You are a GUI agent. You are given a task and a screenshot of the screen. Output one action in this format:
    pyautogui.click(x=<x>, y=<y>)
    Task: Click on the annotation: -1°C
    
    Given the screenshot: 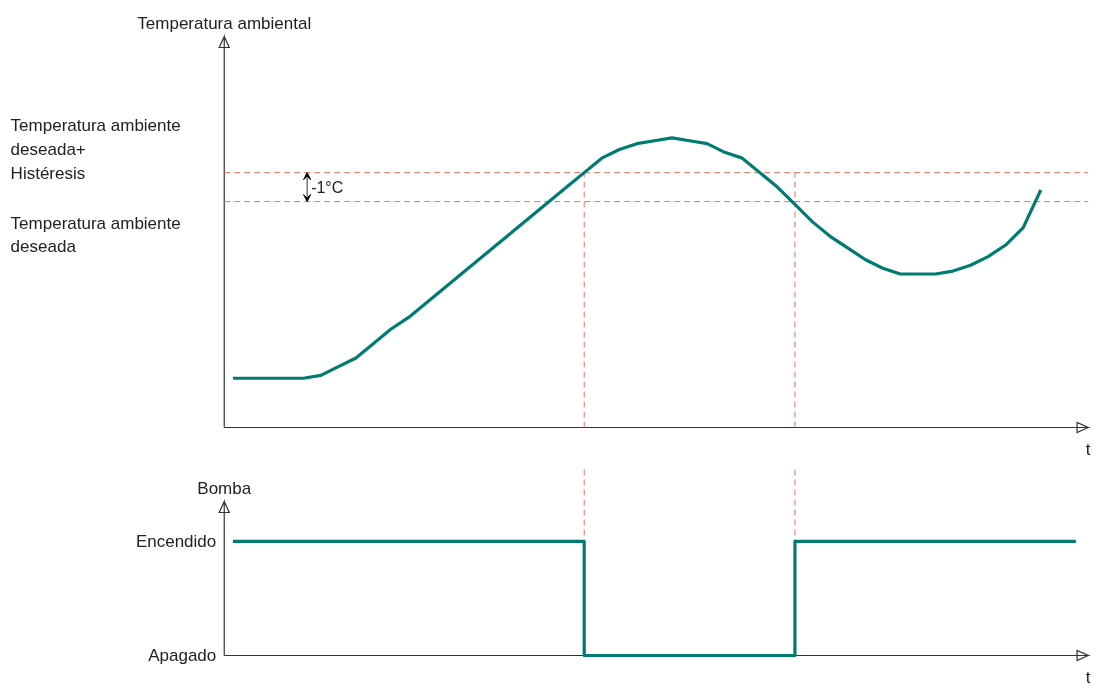 What is the action you would take?
    pyautogui.click(x=327, y=187)
    